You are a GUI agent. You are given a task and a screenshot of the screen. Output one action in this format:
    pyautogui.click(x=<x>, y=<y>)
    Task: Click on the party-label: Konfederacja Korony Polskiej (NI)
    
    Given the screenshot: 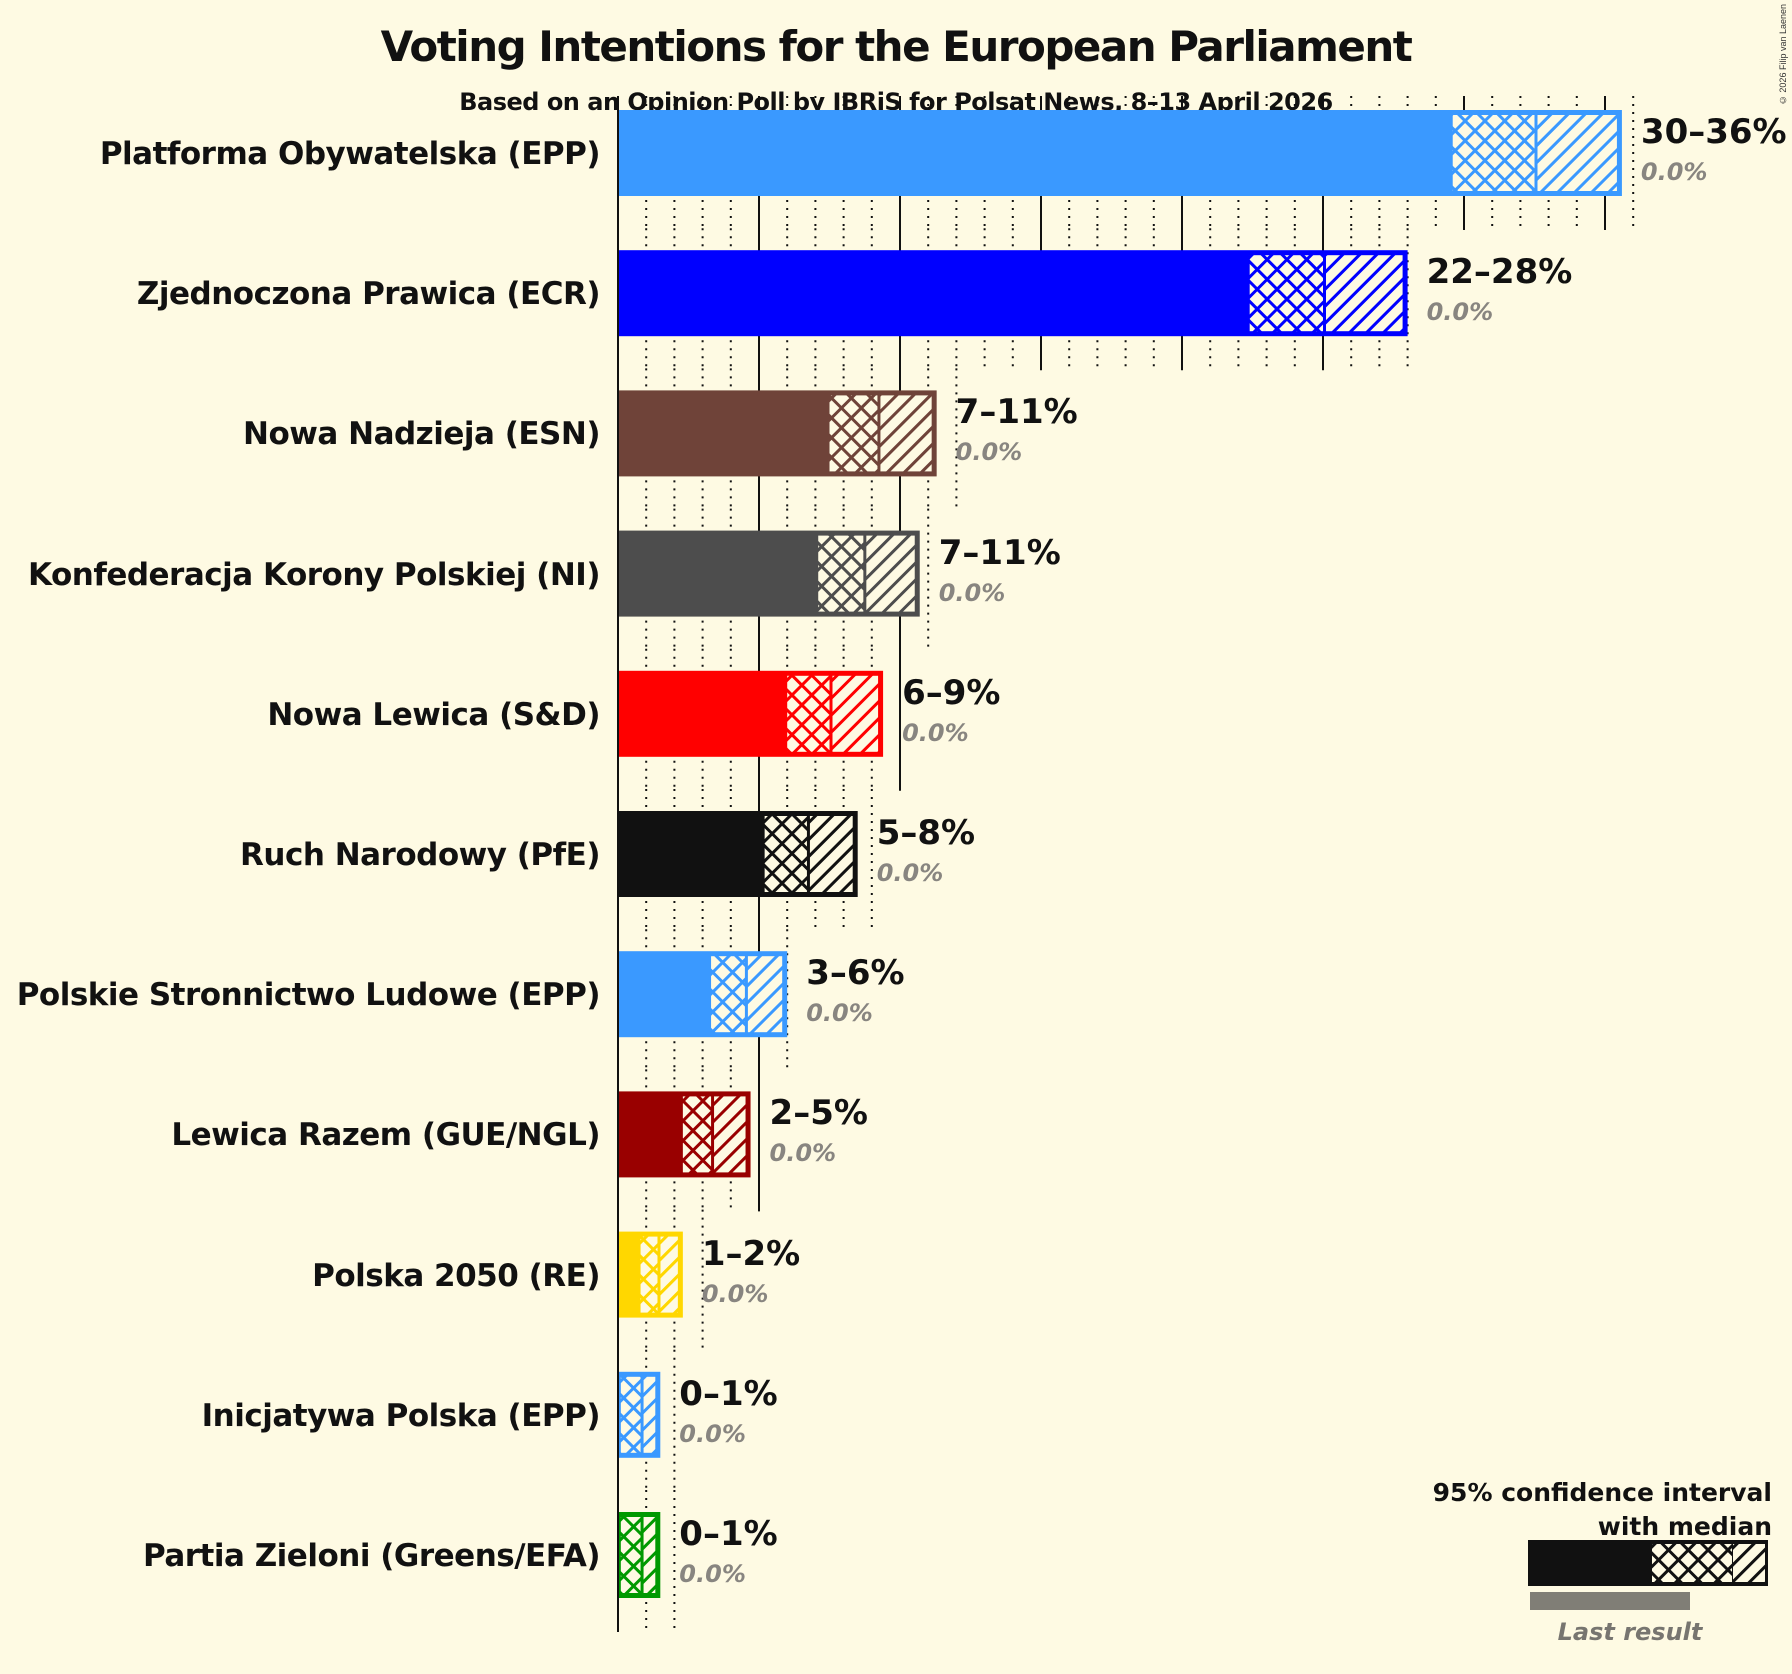 What is the action you would take?
    pyautogui.click(x=314, y=574)
    